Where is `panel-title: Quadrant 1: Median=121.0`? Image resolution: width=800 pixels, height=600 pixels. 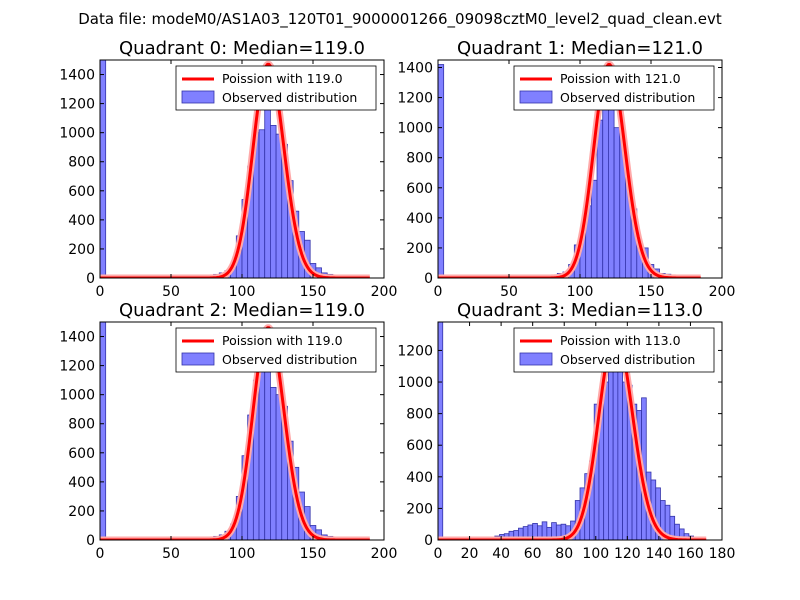
panel-title: Quadrant 1: Median=121.0 is located at coordinates (580, 48).